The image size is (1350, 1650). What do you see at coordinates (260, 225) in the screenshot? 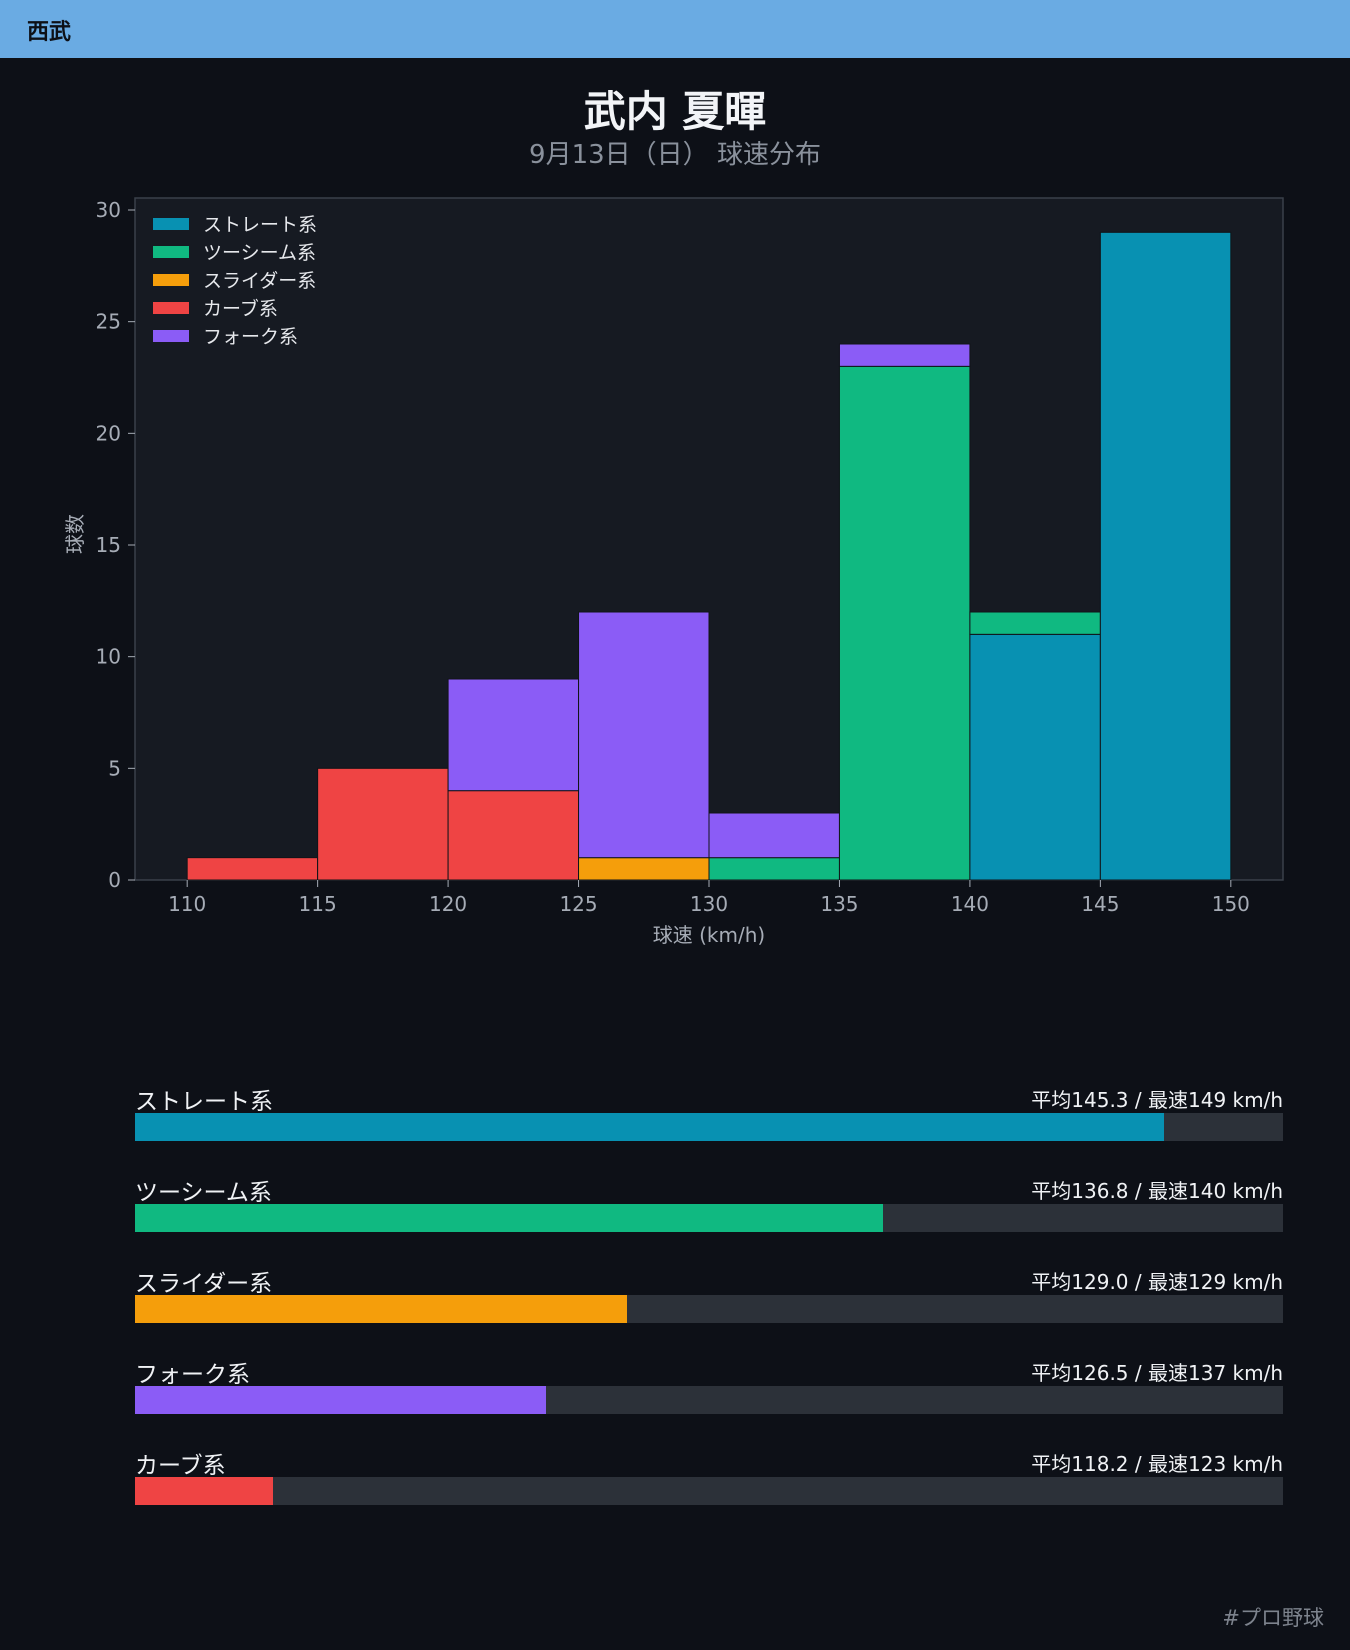
I see `legend-label-0: ストレート系` at bounding box center [260, 225].